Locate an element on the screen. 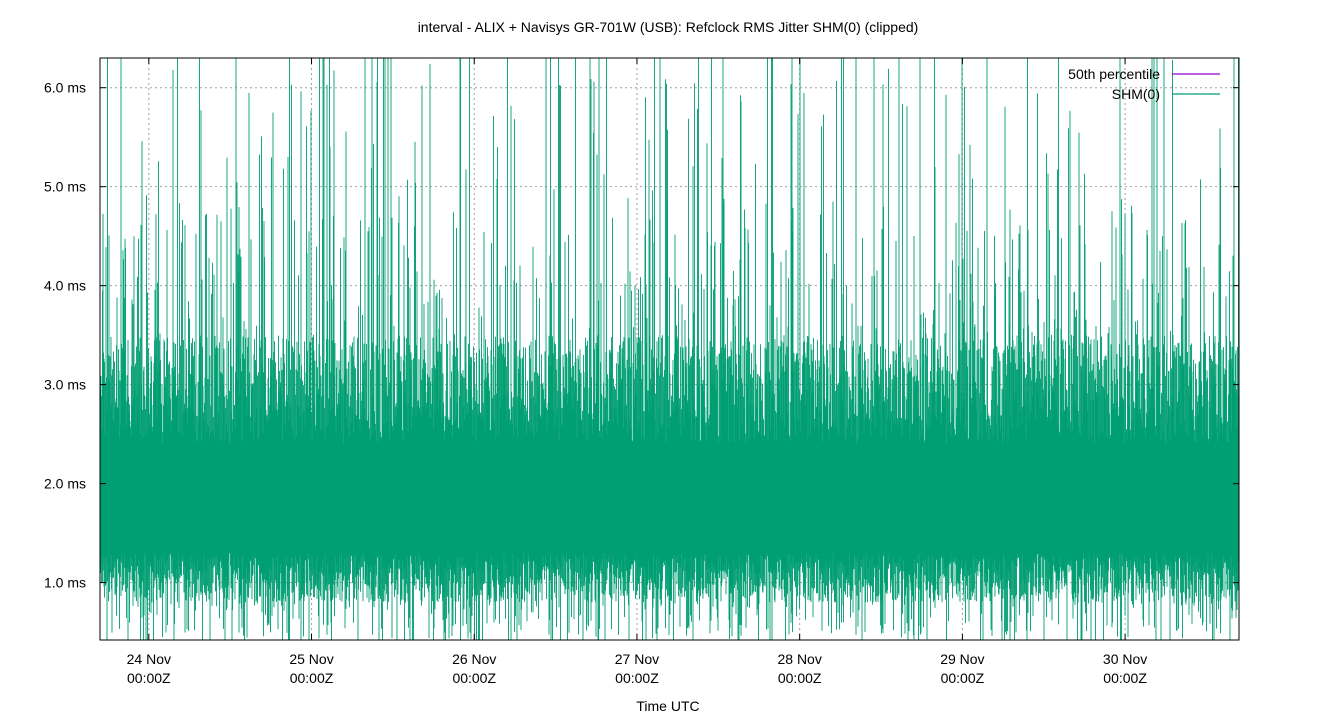 The height and width of the screenshot is (720, 1340). x-tick-label-date: 28 Nov is located at coordinates (799, 659).